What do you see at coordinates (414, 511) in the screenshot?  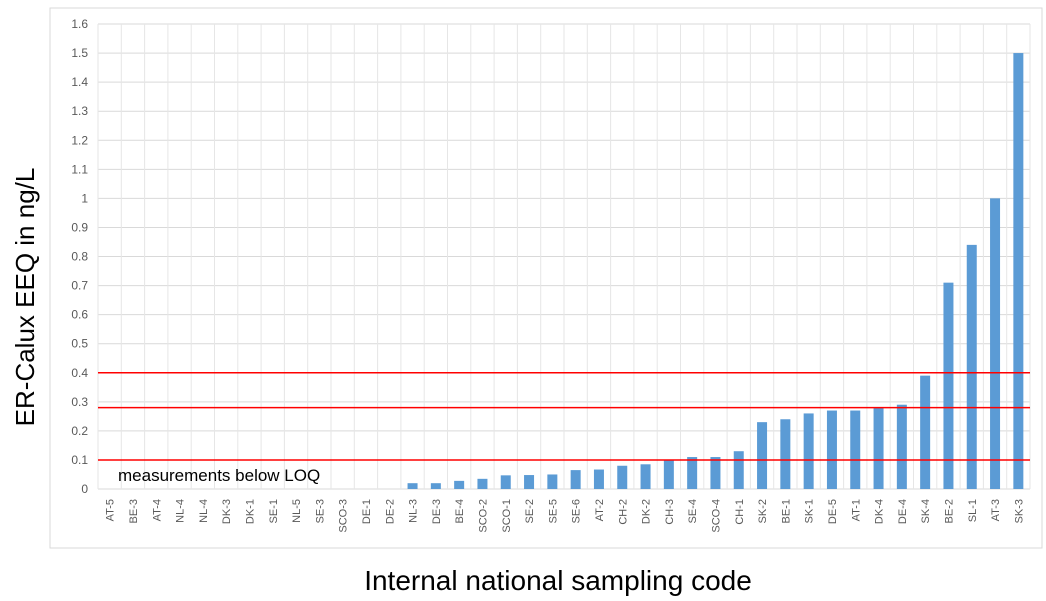 I see `x-tick-label: NL-3` at bounding box center [414, 511].